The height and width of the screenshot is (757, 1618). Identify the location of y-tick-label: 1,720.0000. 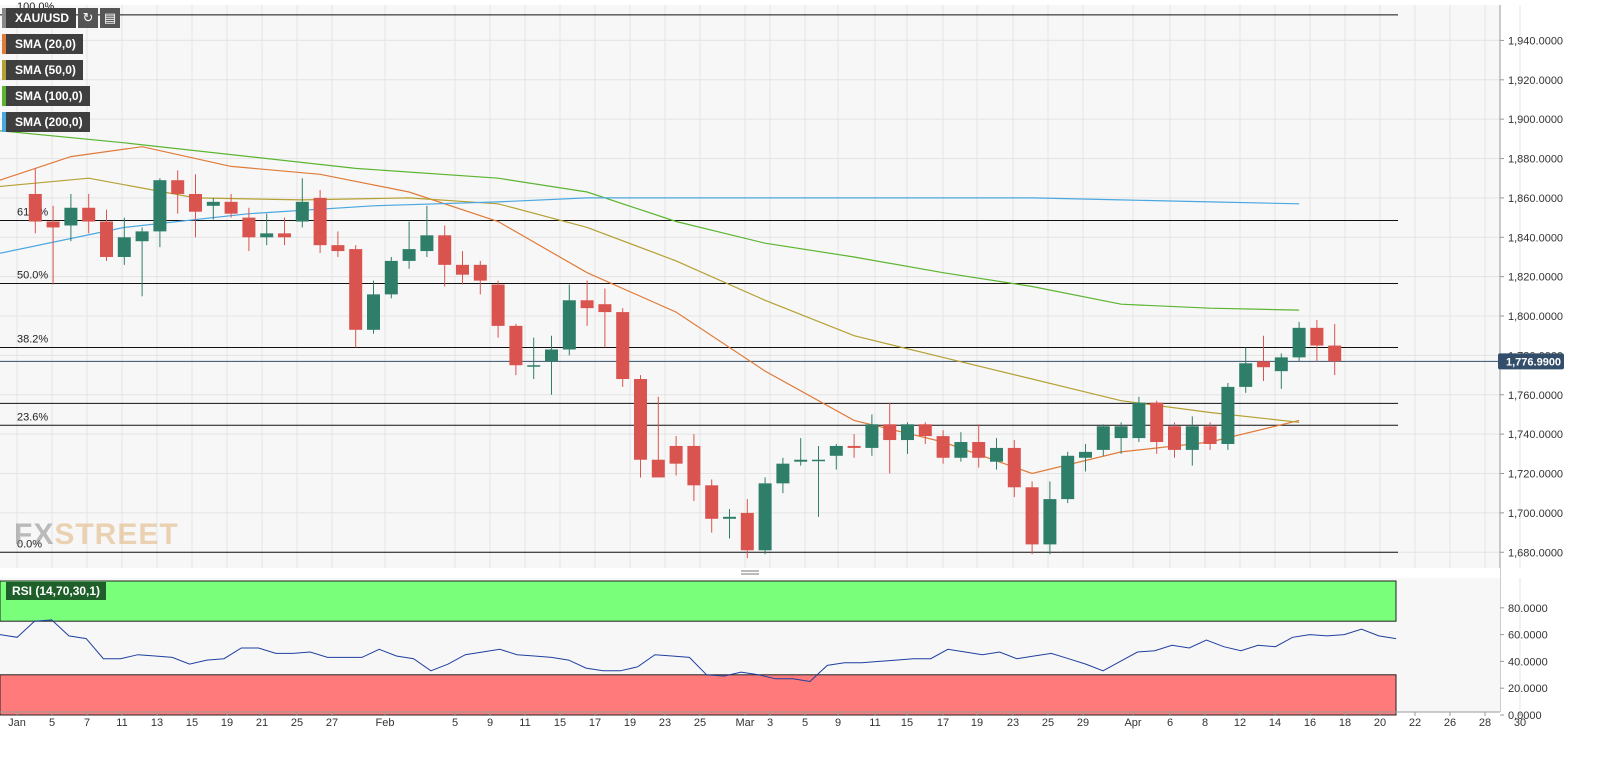
(1535, 475).